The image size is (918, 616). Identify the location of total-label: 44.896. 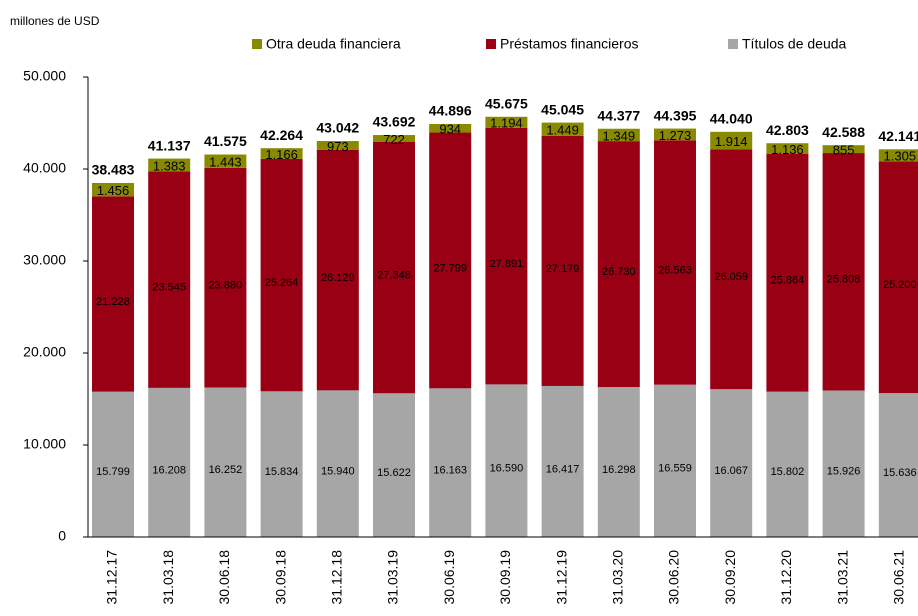
(450, 111).